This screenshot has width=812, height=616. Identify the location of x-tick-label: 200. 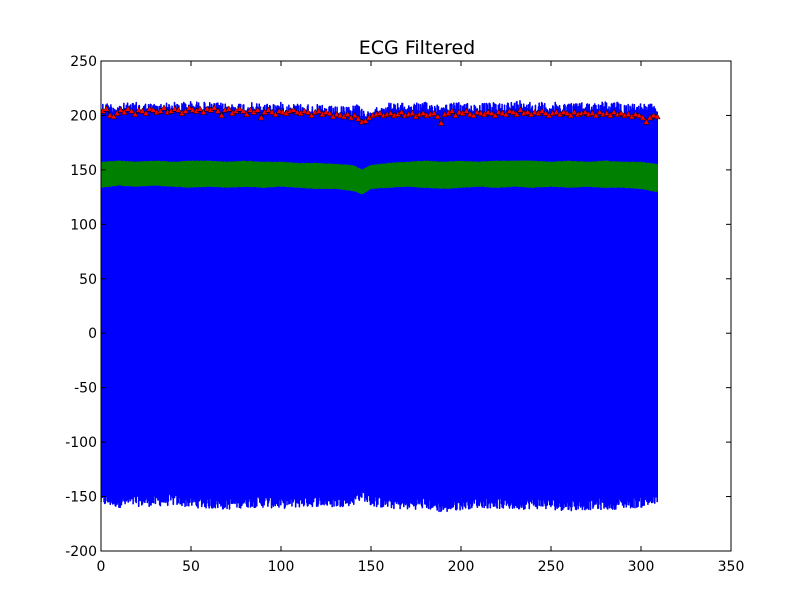
(461, 567).